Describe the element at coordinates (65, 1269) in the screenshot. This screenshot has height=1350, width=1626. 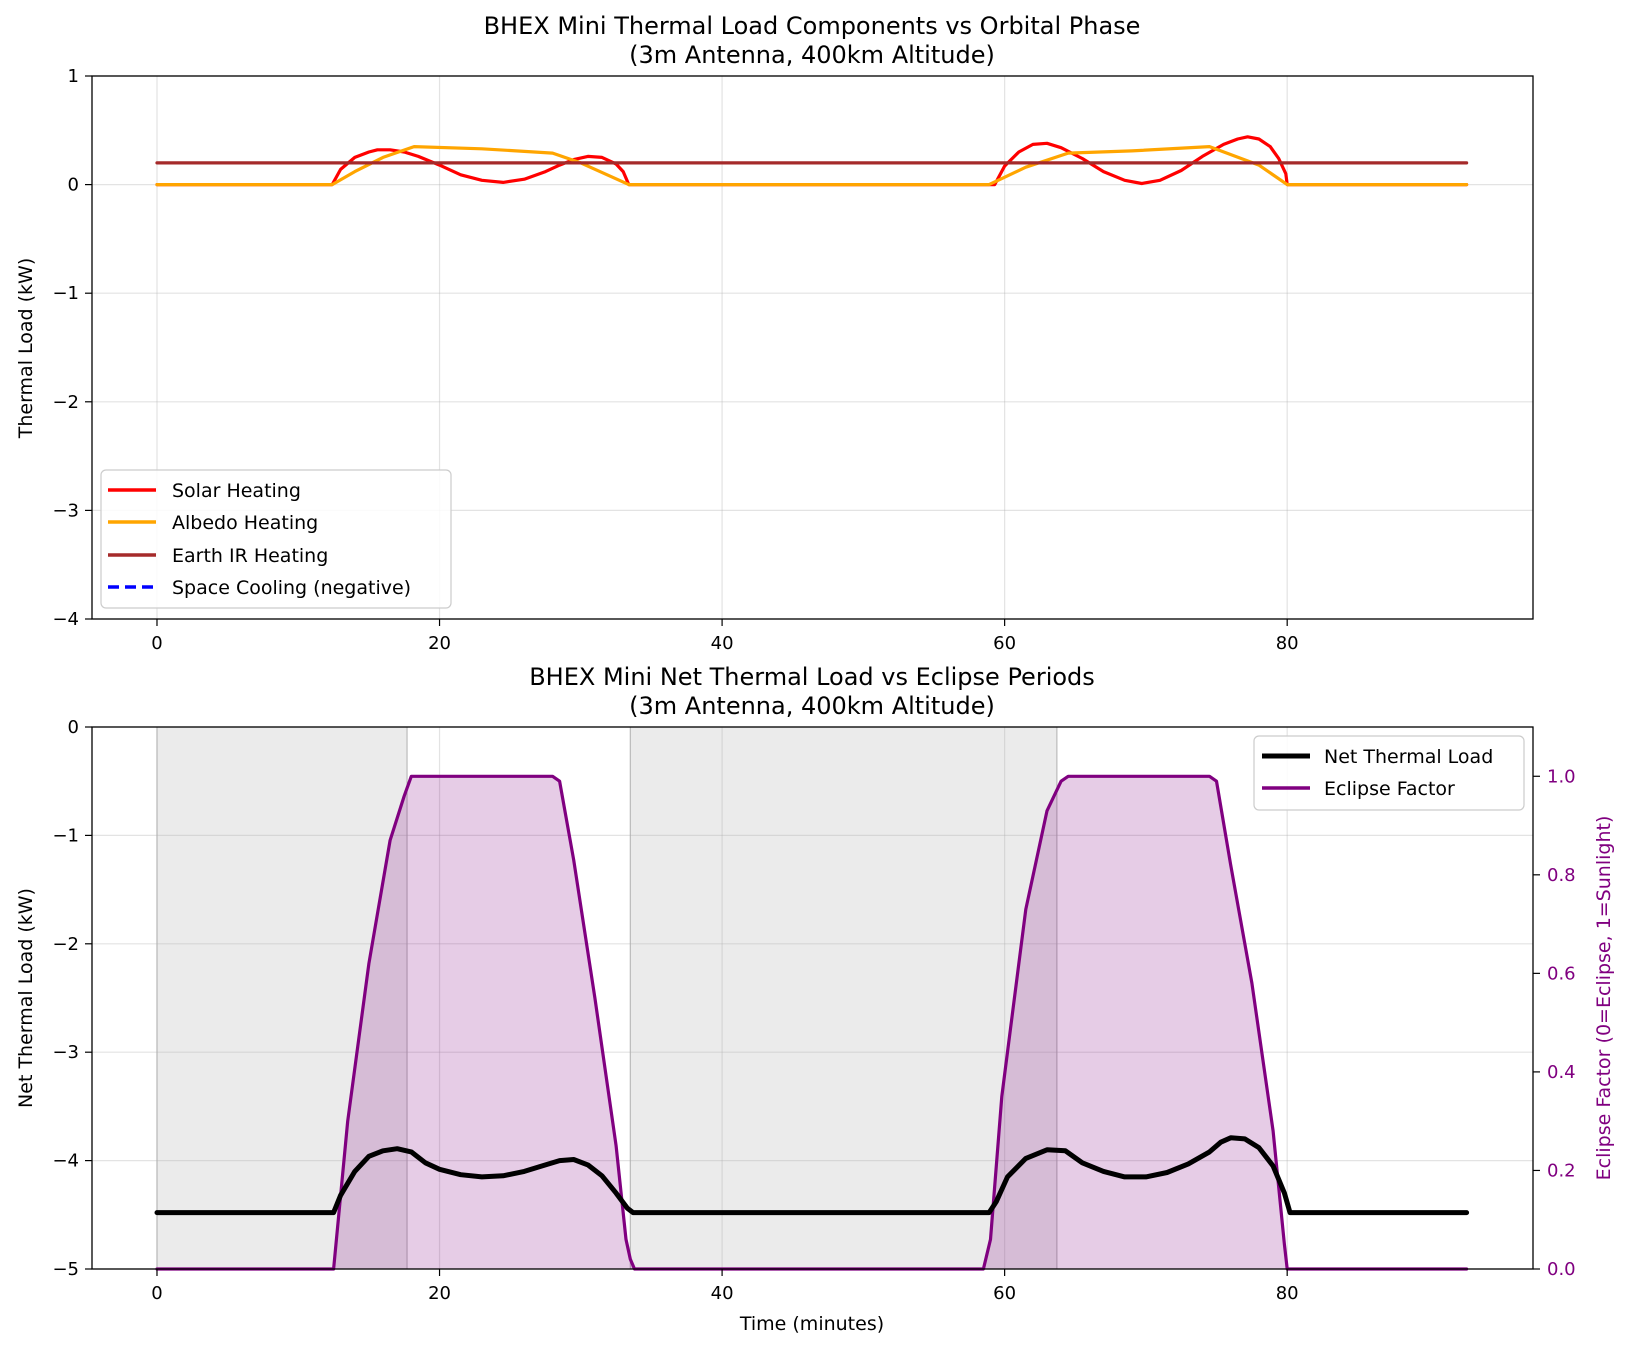
I see `bottom-ytick-label-5: −5` at that location.